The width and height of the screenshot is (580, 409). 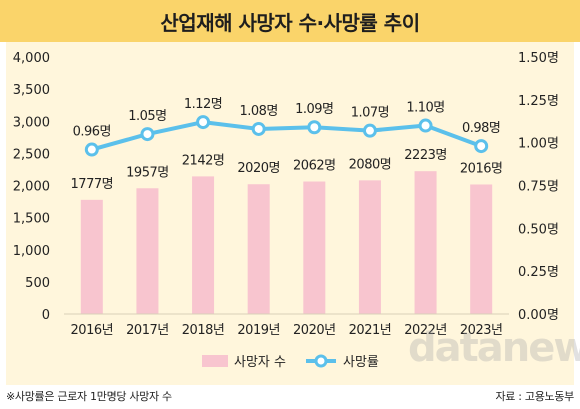 What do you see at coordinates (147, 172) in the screenshot?
I see `bar-value-label: 1957명` at bounding box center [147, 172].